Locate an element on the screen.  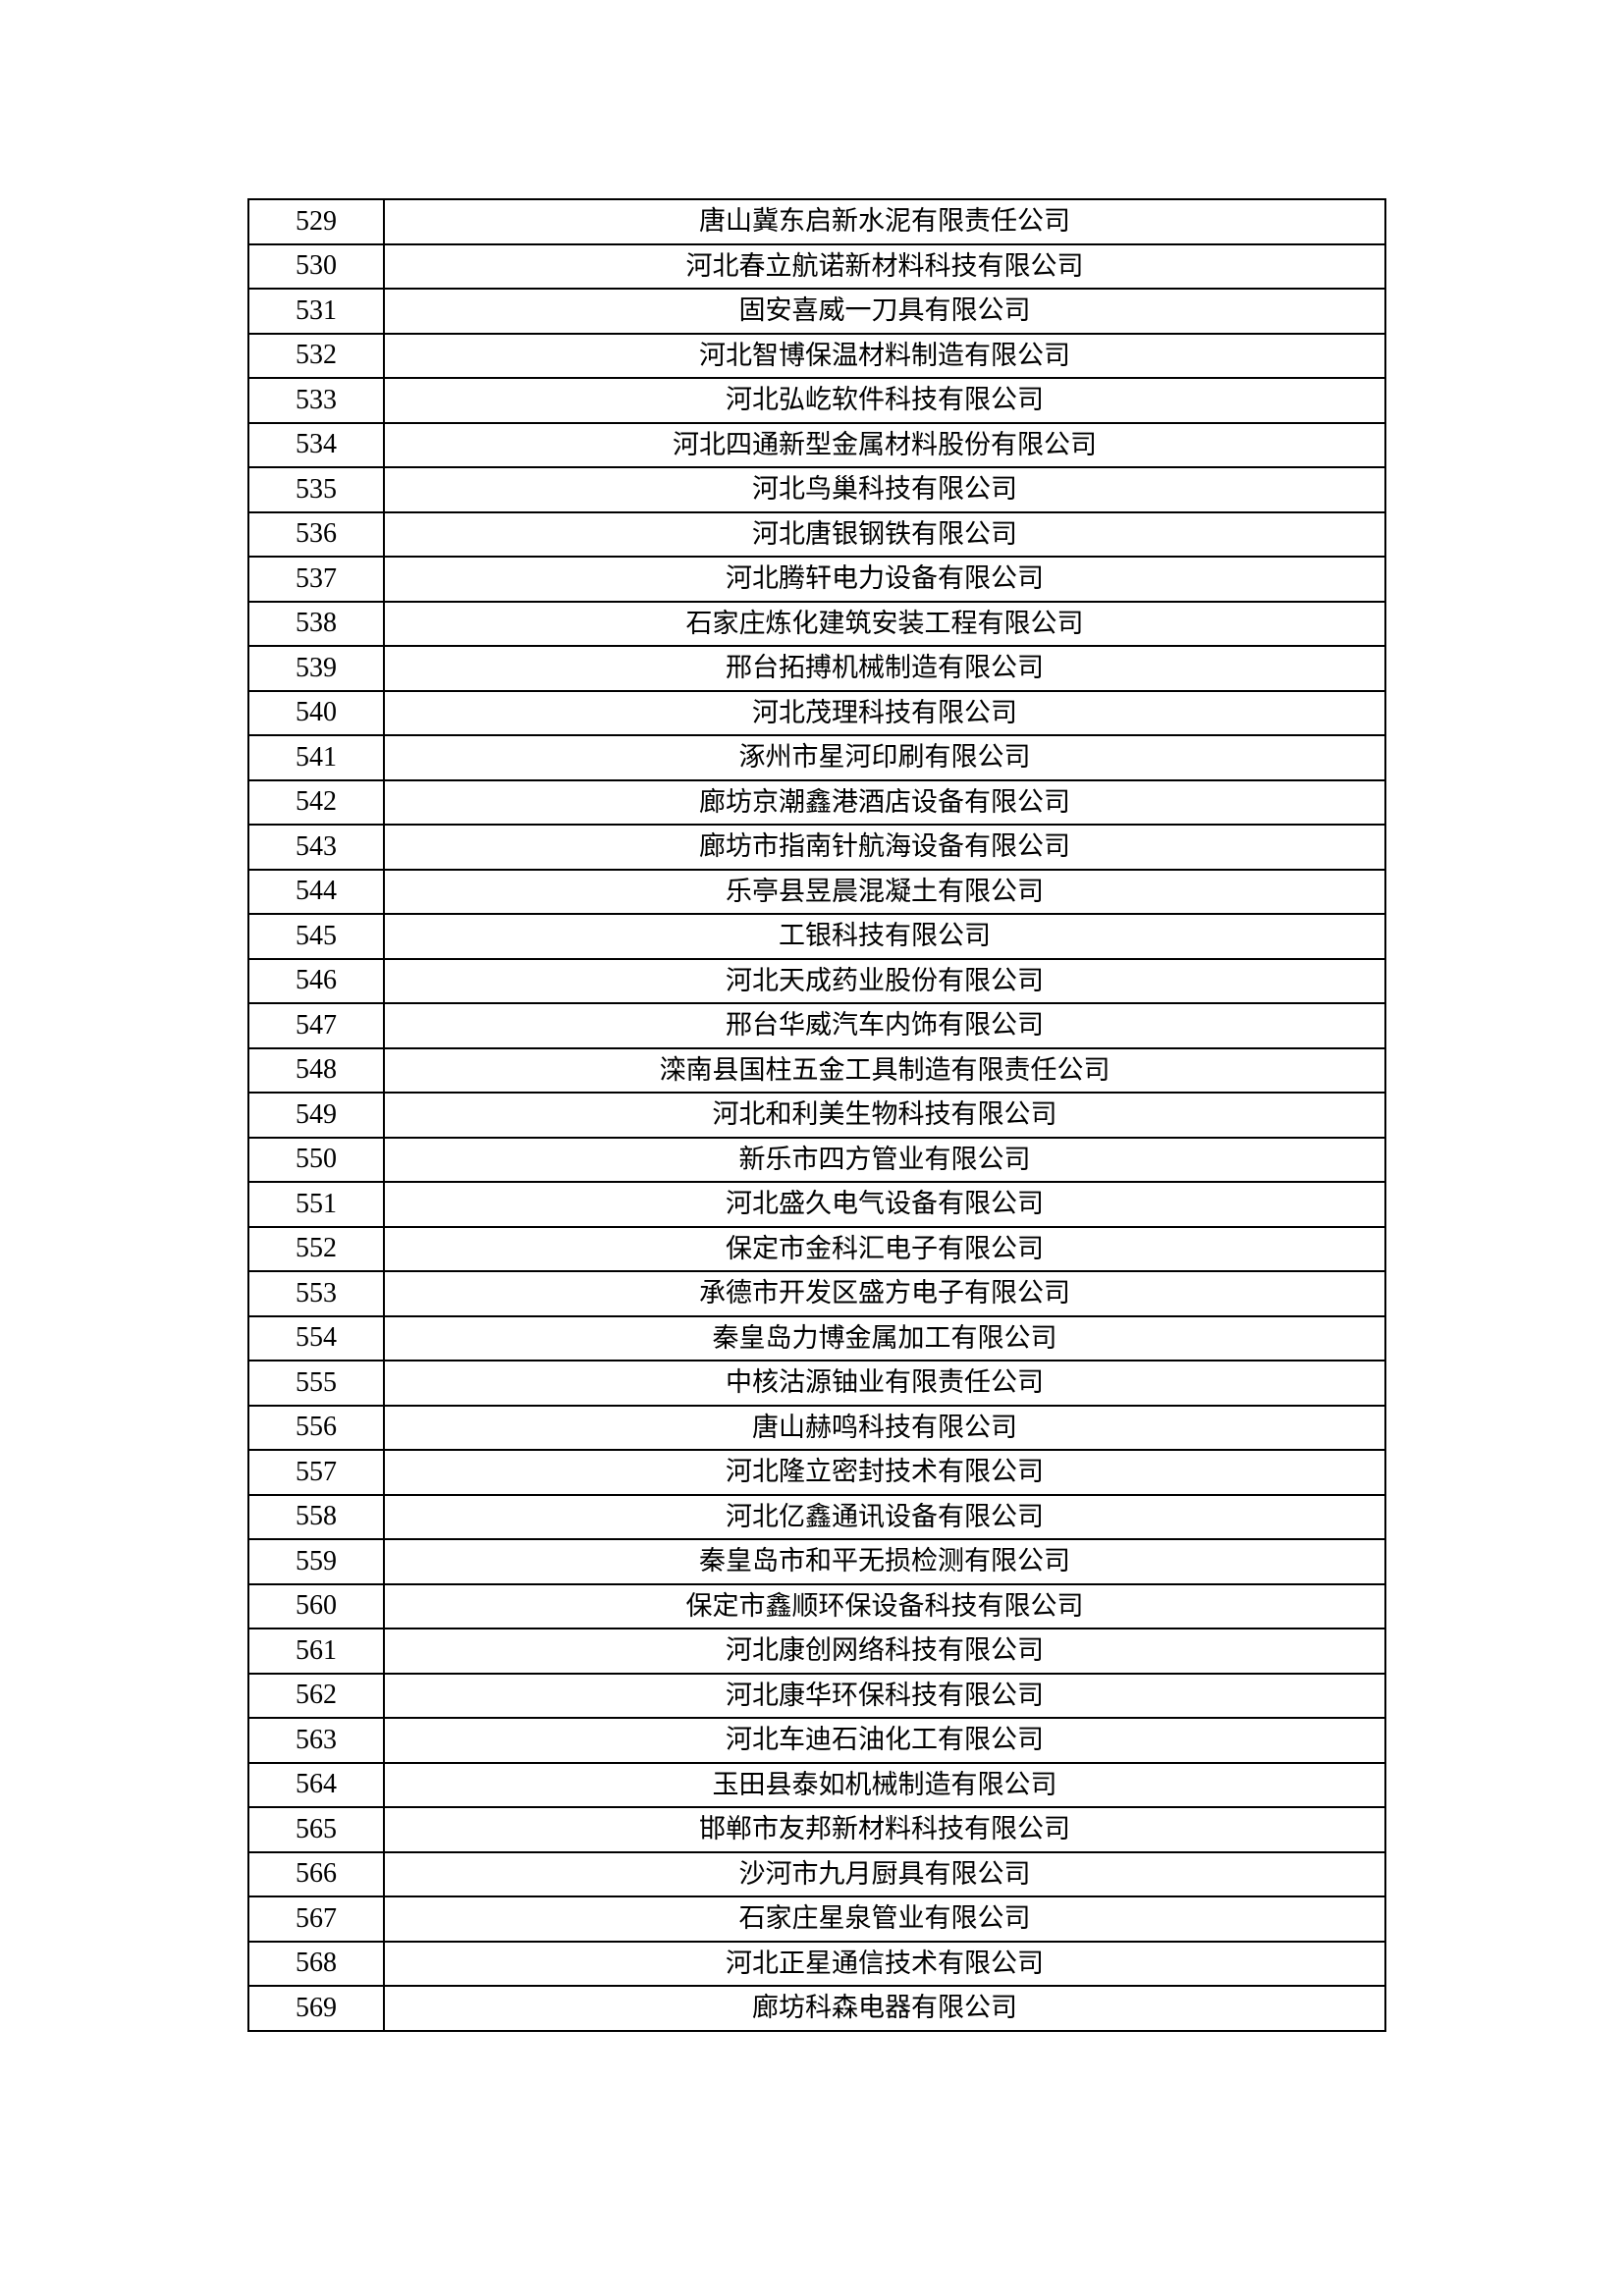
company-name: 固安喜威一刀具有限公司 is located at coordinates (884, 311).